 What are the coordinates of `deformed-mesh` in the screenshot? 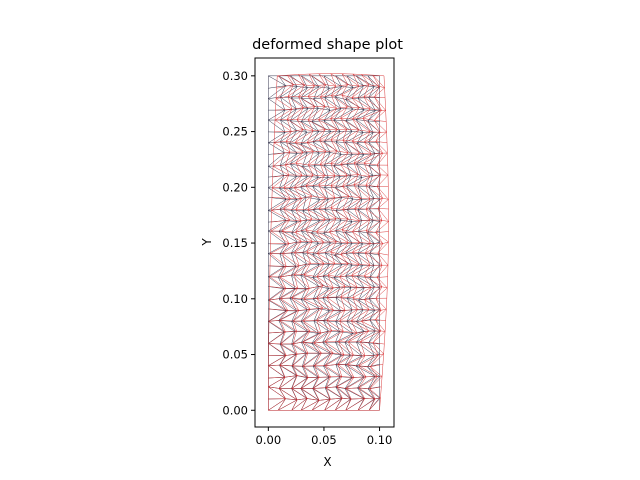 It's located at (328, 242).